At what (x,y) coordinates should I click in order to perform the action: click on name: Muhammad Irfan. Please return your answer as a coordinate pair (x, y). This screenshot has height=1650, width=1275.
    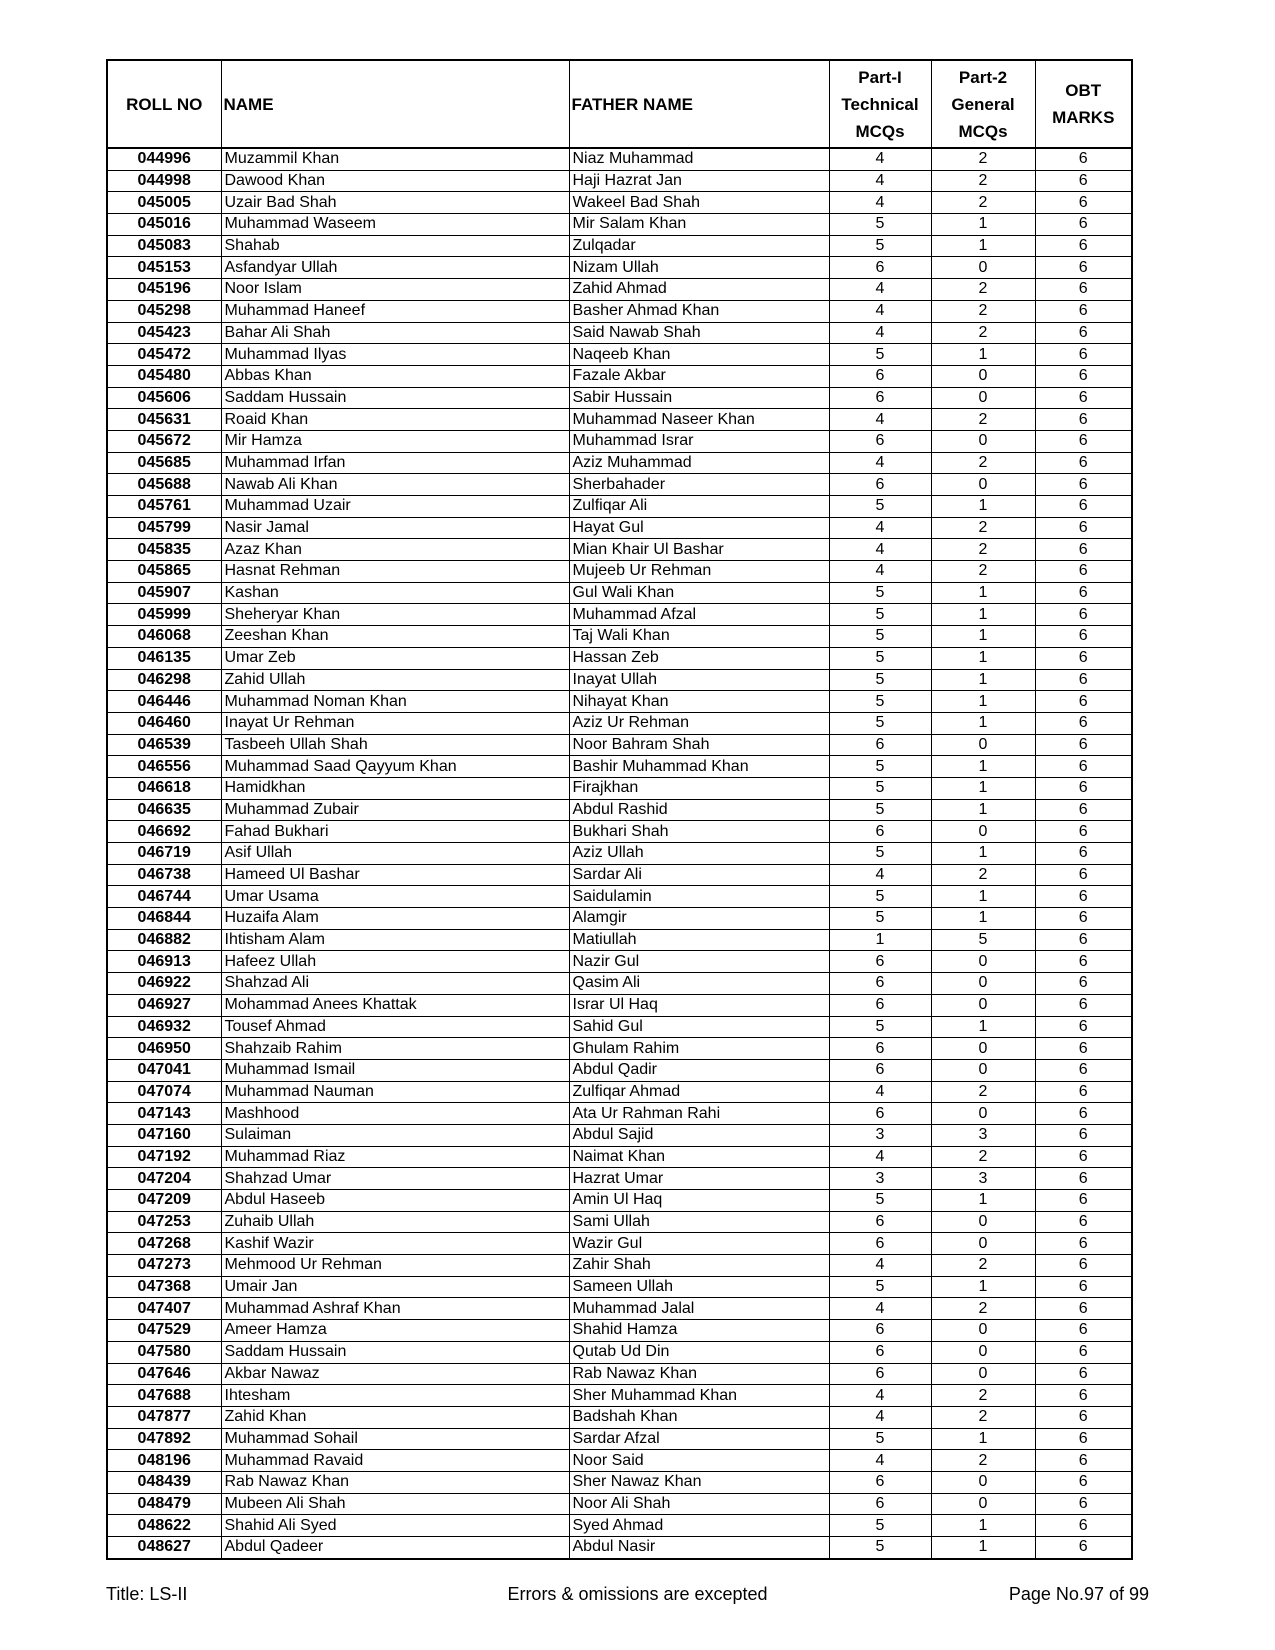
    Looking at the image, I should click on (395, 463).